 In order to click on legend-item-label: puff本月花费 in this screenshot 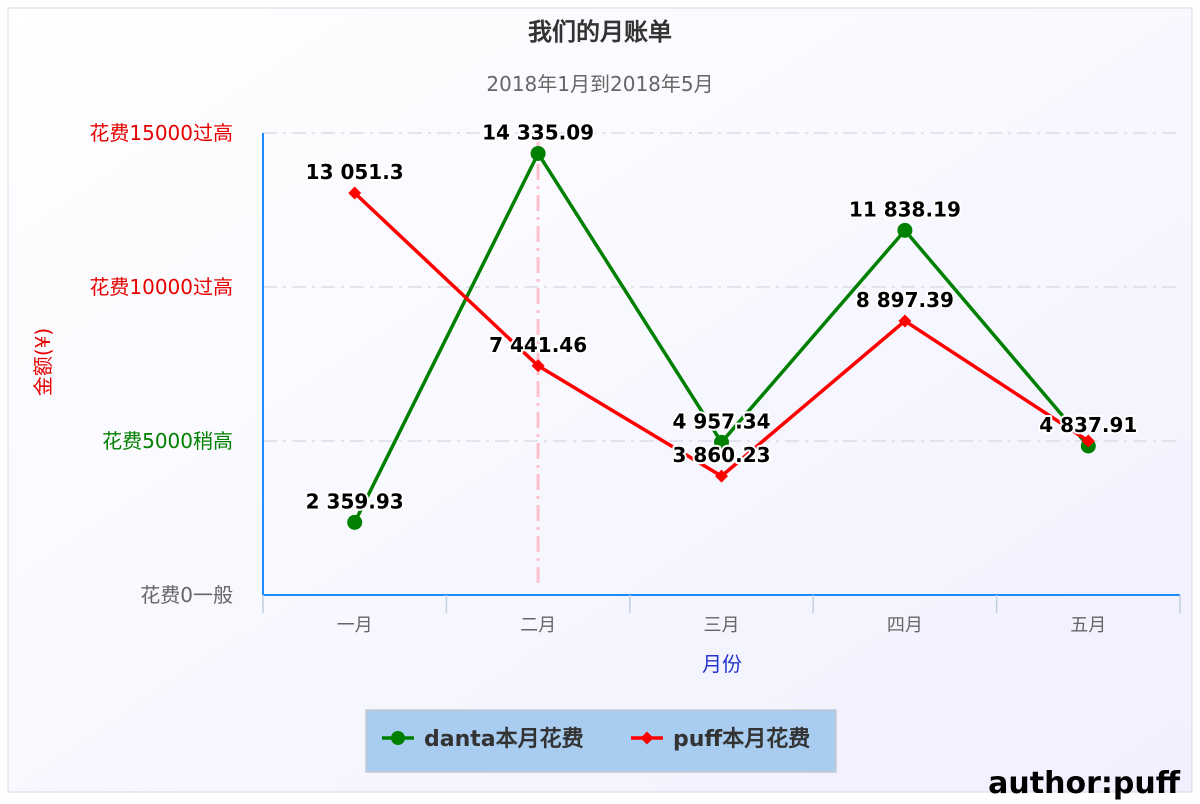, I will do `click(741, 739)`.